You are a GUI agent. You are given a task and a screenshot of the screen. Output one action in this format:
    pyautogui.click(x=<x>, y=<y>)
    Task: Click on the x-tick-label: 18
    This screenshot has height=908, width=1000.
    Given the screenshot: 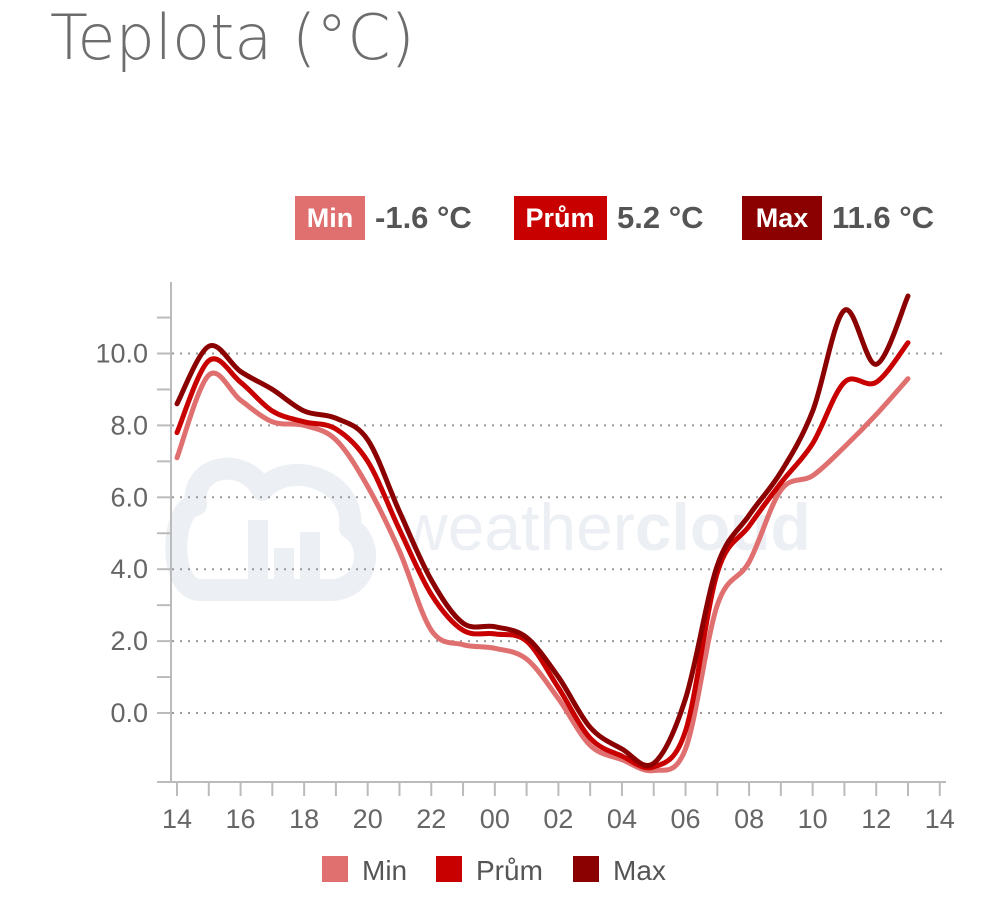 What is the action you would take?
    pyautogui.click(x=304, y=819)
    